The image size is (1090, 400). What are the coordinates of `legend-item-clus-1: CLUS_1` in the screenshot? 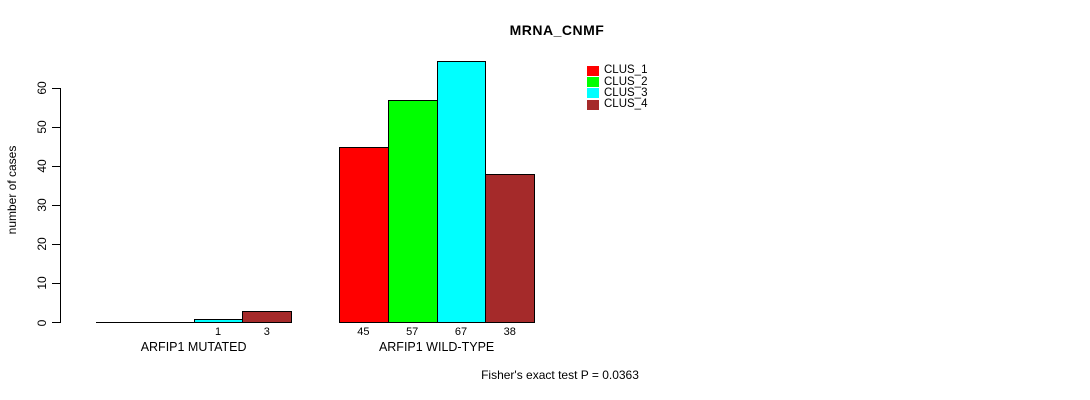 It's located at (617, 70).